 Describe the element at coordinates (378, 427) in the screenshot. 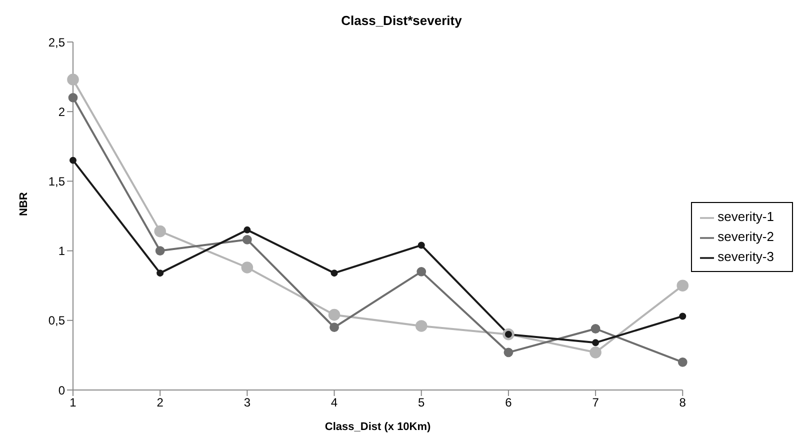

I see `x-axis-title: Class_Dist (x 10Km)` at that location.